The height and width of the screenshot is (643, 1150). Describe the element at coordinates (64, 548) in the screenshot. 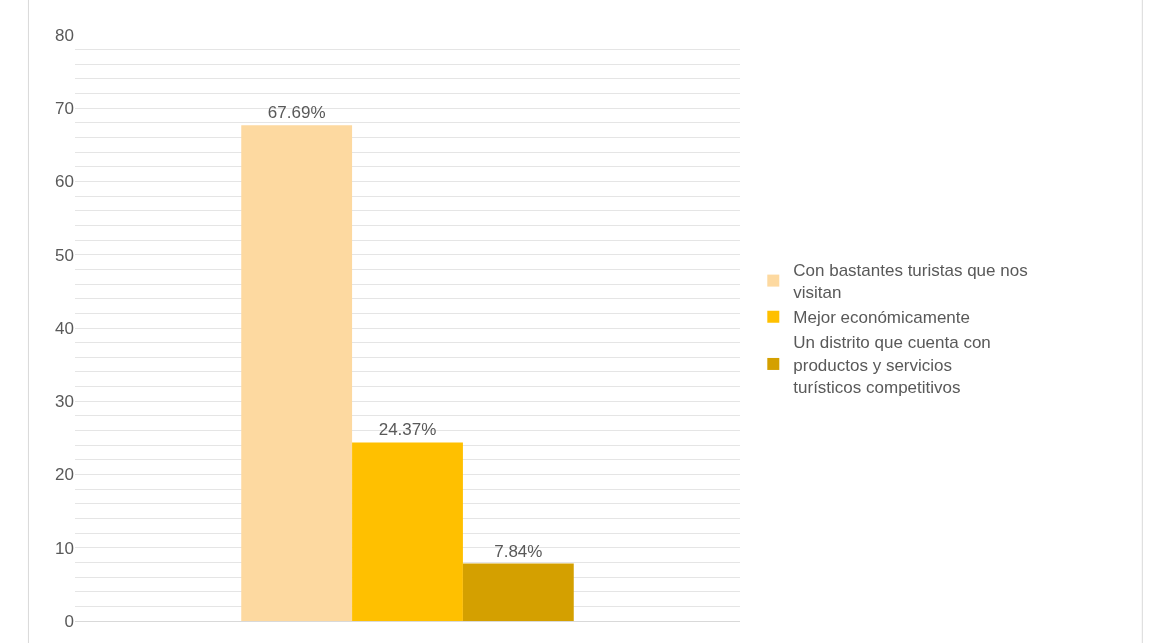

I see `y-tick-label: 10` at that location.